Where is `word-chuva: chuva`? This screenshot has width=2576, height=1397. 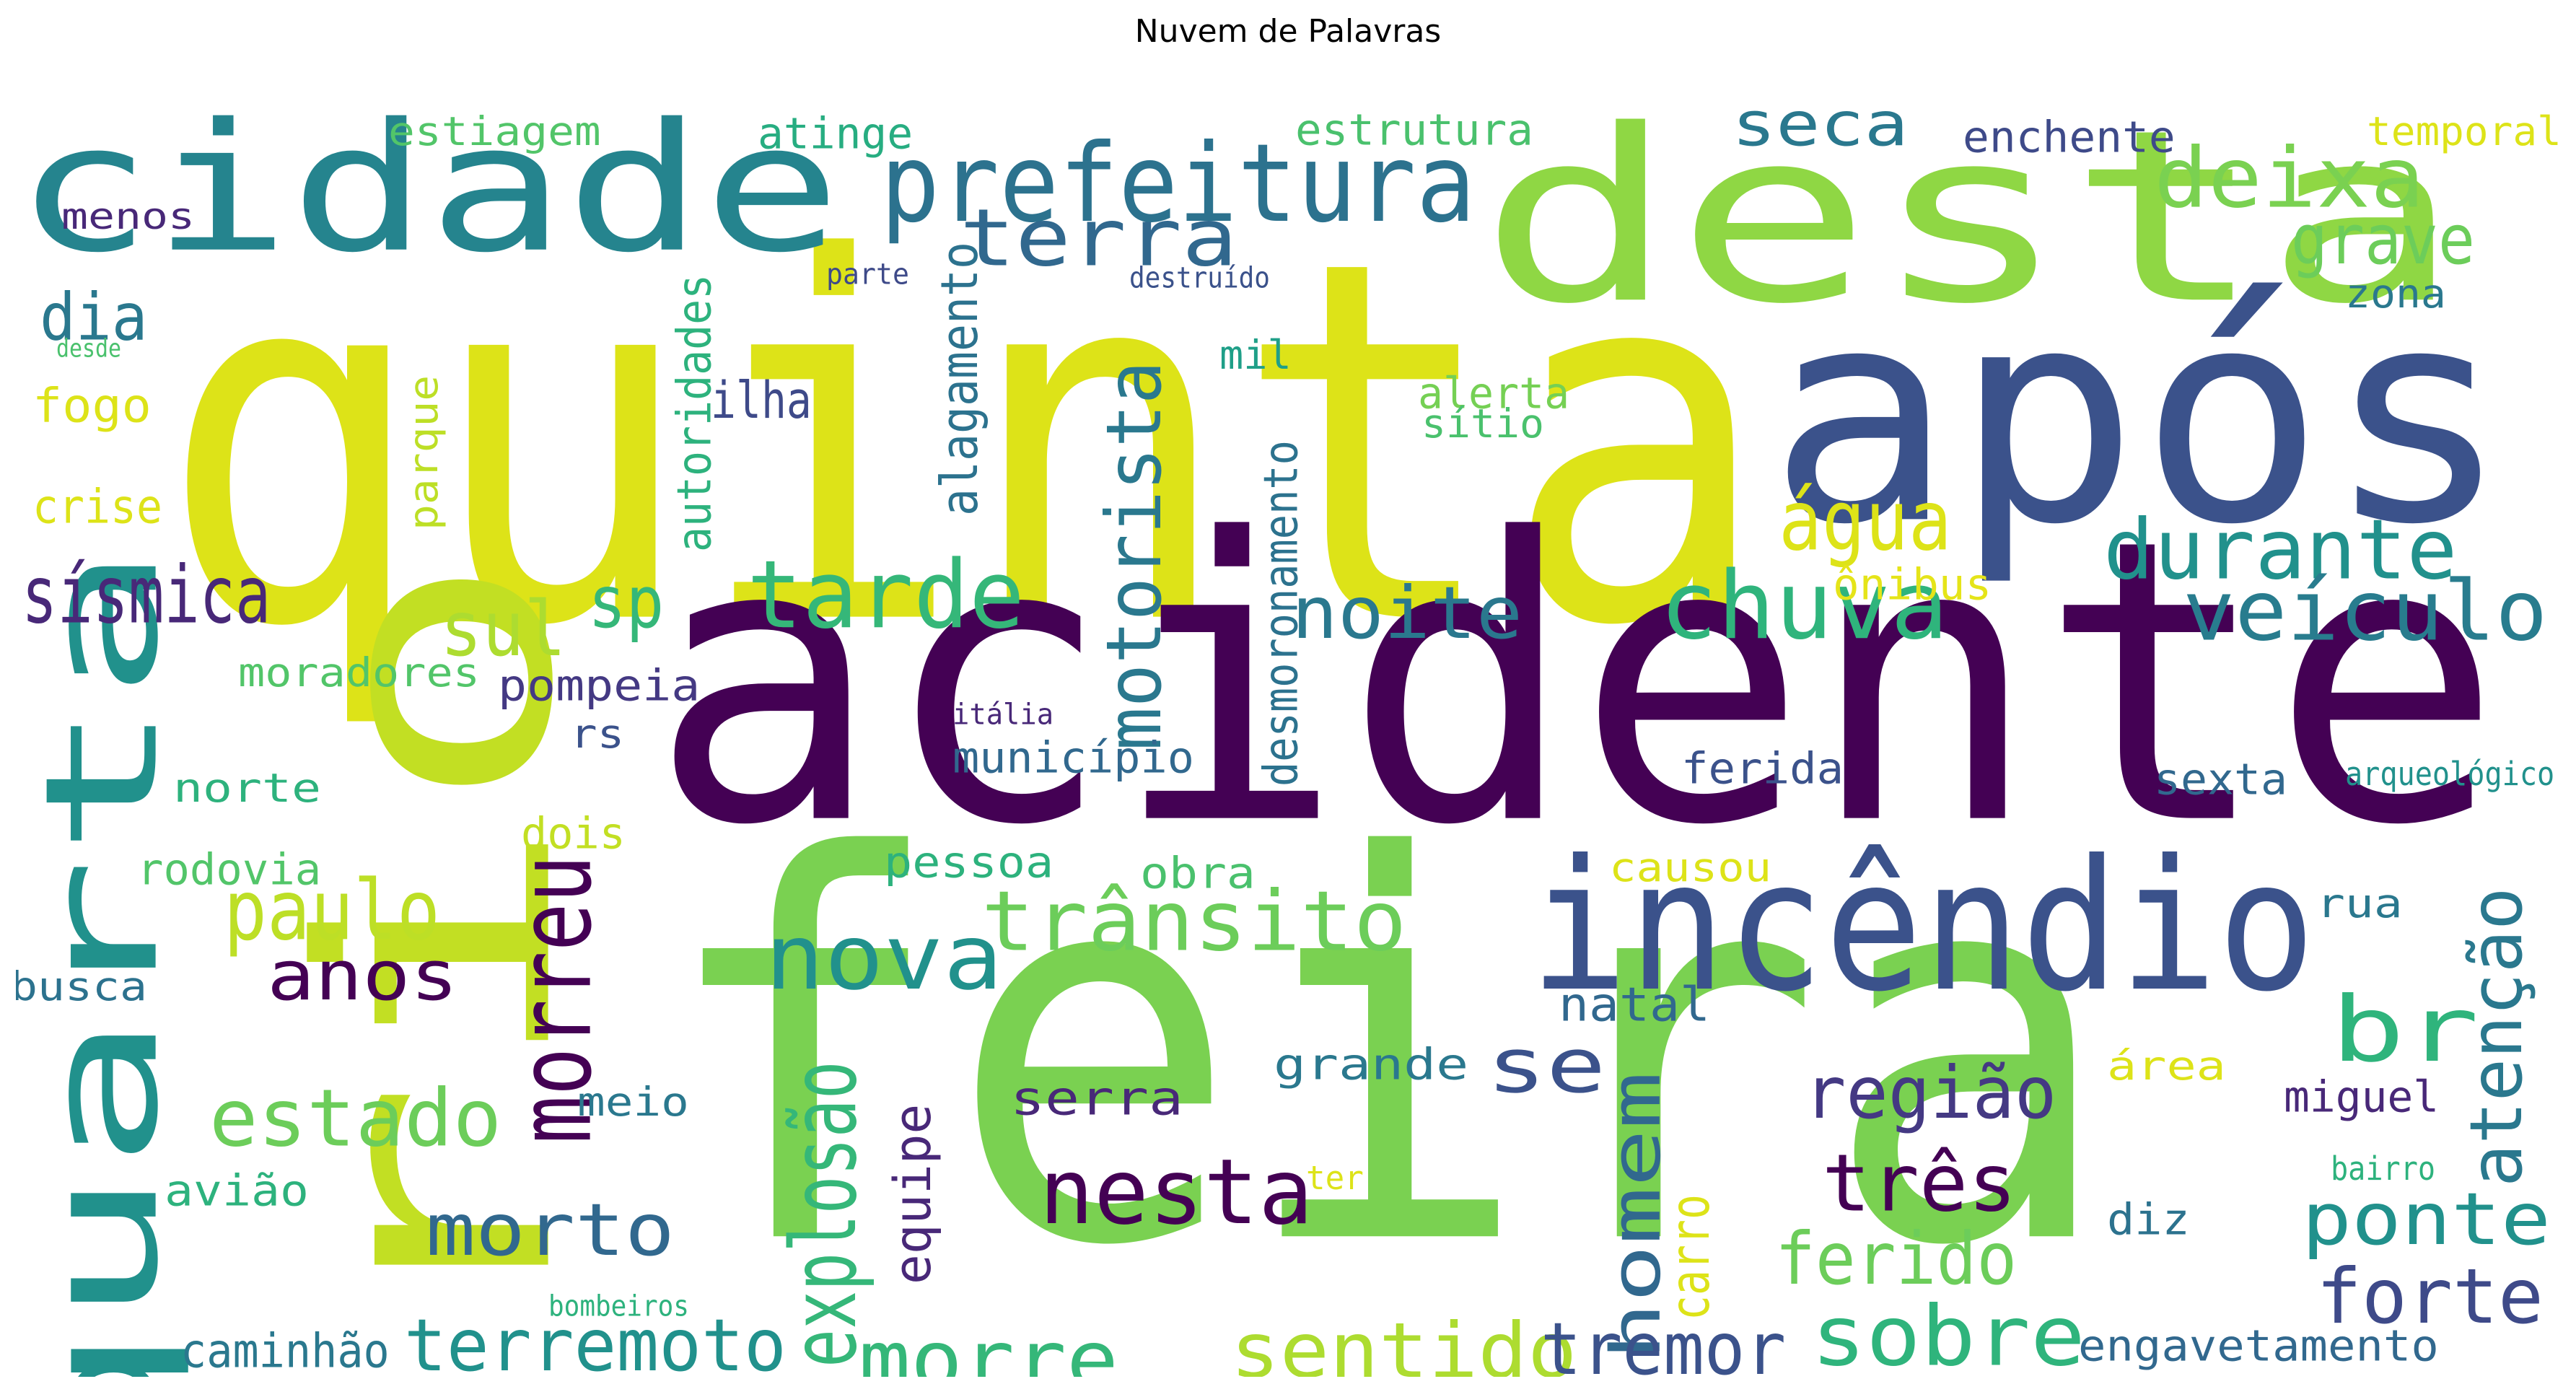 word-chuva: chuva is located at coordinates (1804, 606).